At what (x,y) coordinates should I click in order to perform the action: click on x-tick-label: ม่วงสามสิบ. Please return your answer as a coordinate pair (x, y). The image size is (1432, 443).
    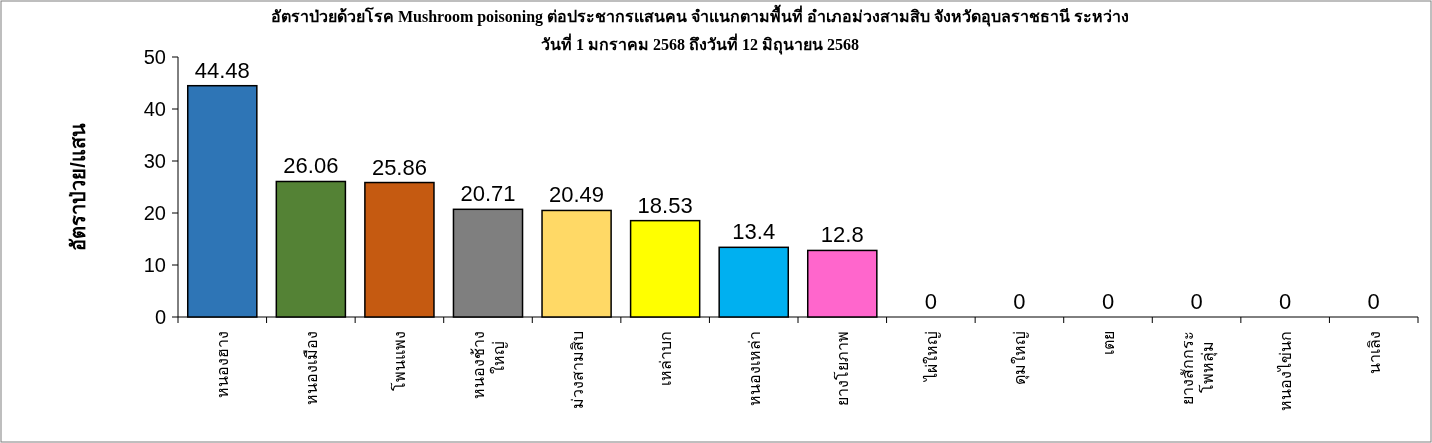
    Looking at the image, I should click on (577, 370).